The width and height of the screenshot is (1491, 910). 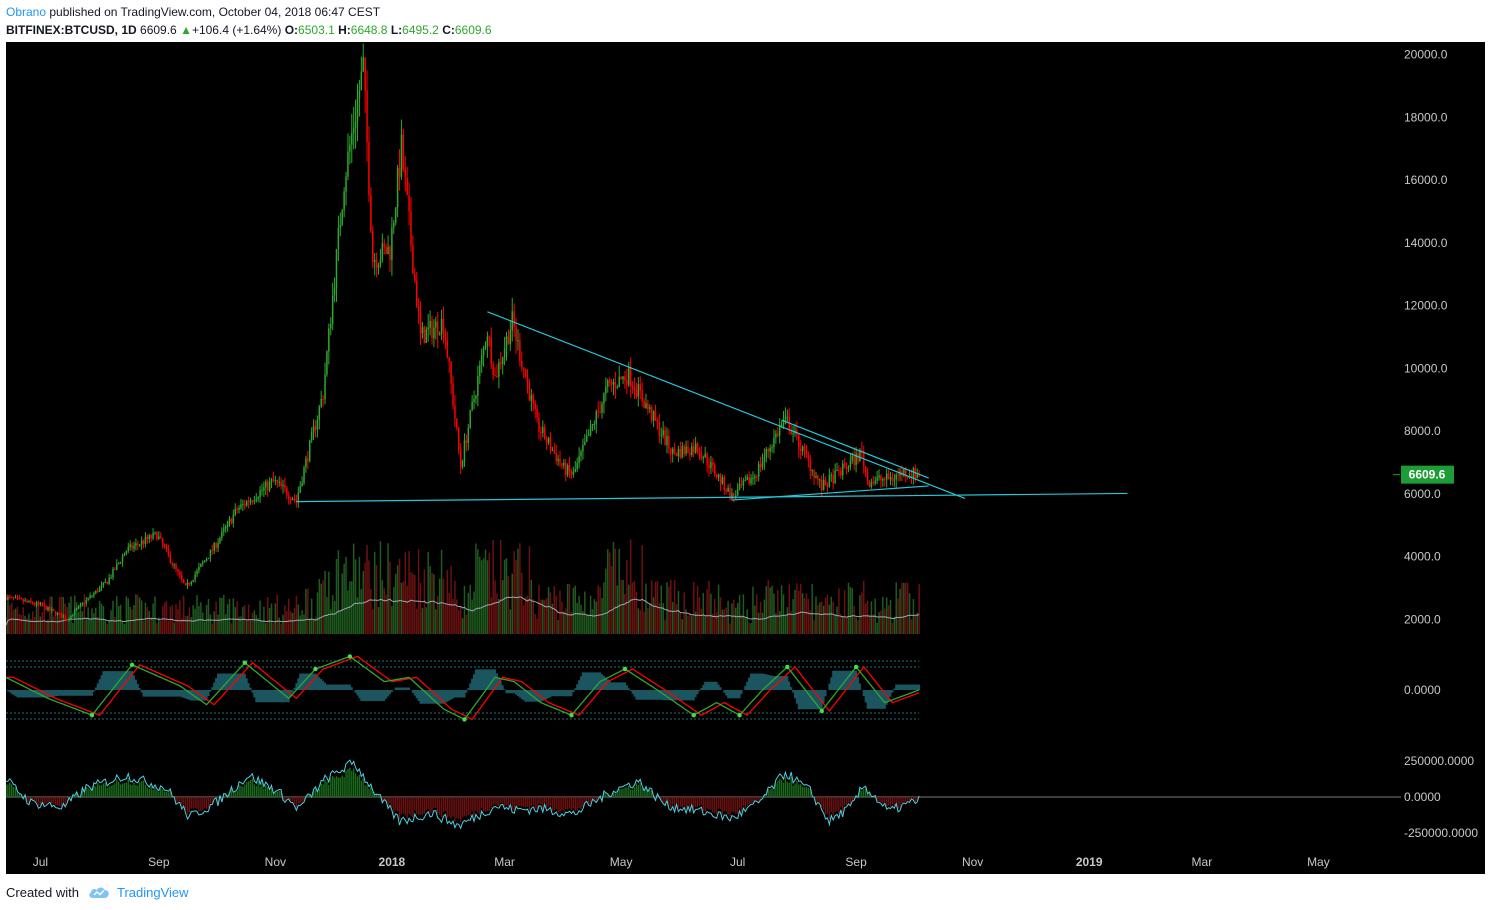 I want to click on cross-dot, so click(x=856, y=667).